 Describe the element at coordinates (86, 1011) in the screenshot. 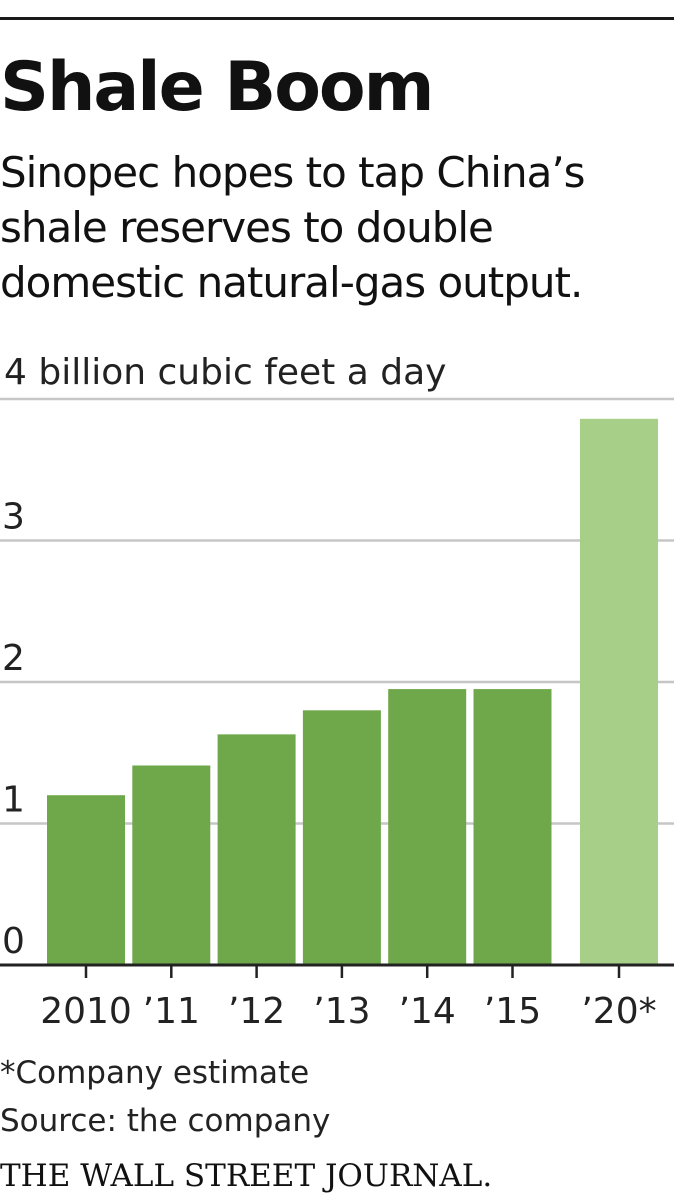

I see `x-tick-label: 2010` at that location.